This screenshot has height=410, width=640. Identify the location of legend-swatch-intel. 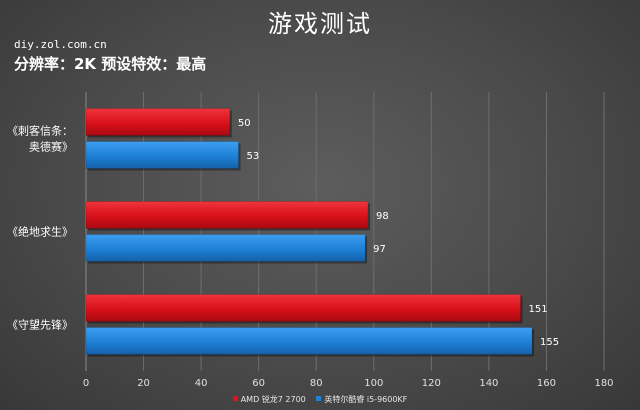
(319, 398).